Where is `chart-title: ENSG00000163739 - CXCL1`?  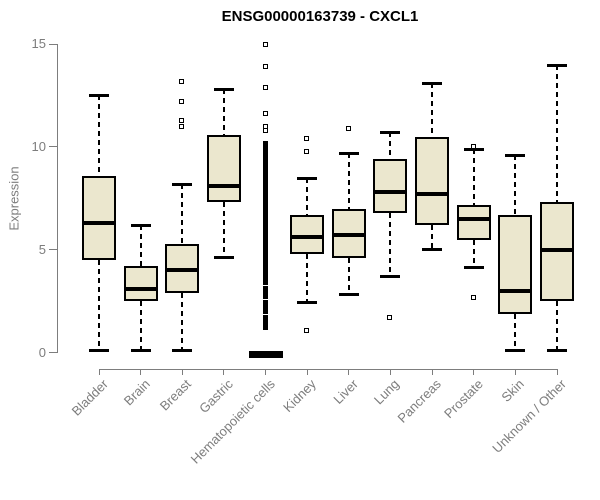 chart-title: ENSG00000163739 - CXCL1 is located at coordinates (320, 16).